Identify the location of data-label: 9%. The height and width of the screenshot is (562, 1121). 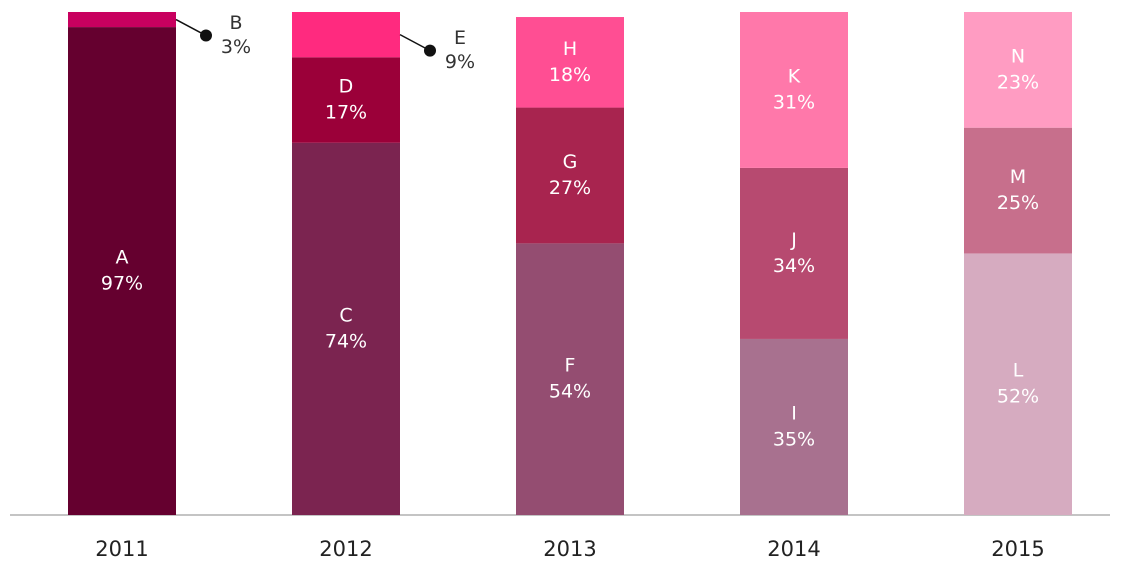
(460, 62).